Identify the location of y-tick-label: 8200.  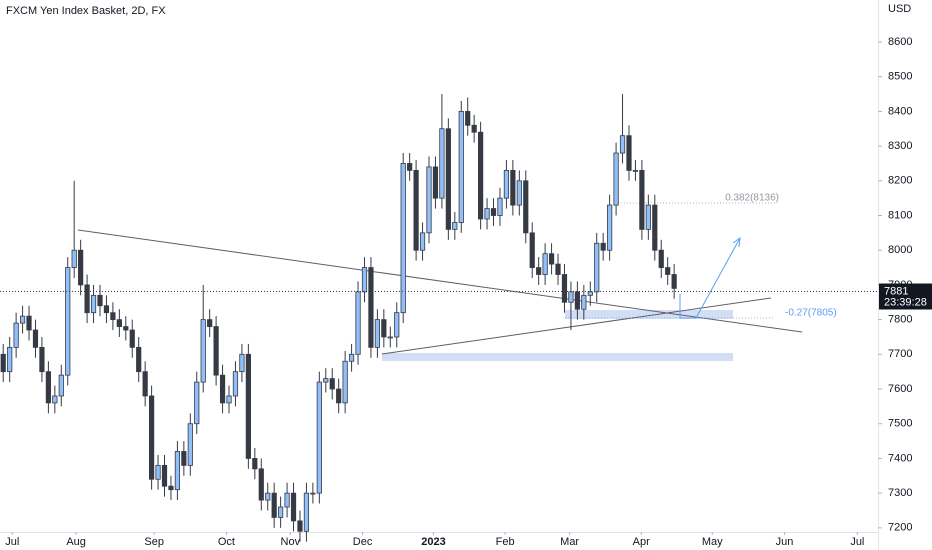
(900, 181).